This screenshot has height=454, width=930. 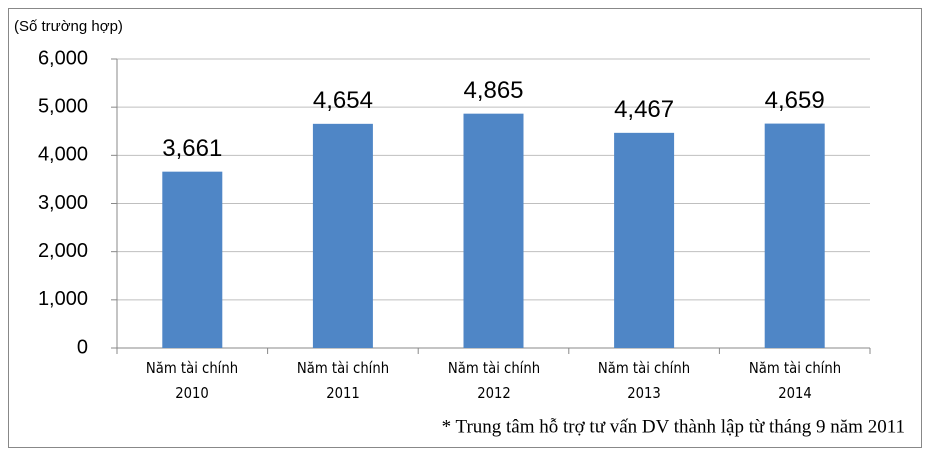 I want to click on value-label: 4,467, so click(x=644, y=109).